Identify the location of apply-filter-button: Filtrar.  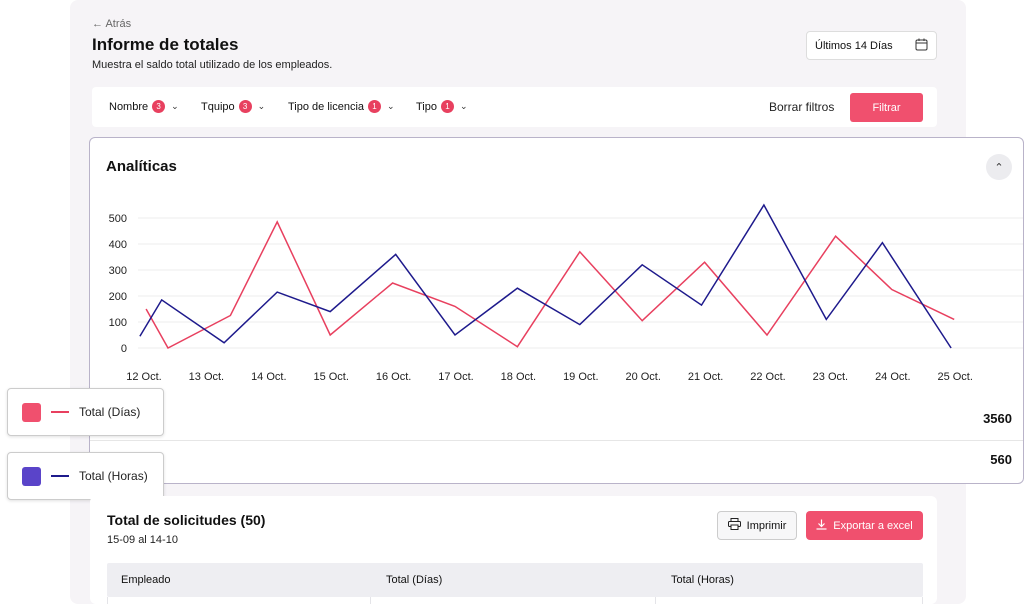
(886, 107).